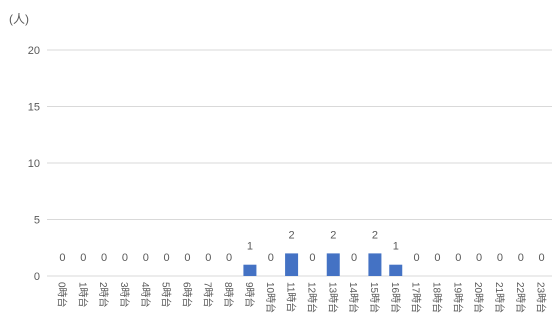 This screenshot has height=334, width=559. Describe the element at coordinates (353, 297) in the screenshot. I see `x-tick-label: 14時台` at that location.